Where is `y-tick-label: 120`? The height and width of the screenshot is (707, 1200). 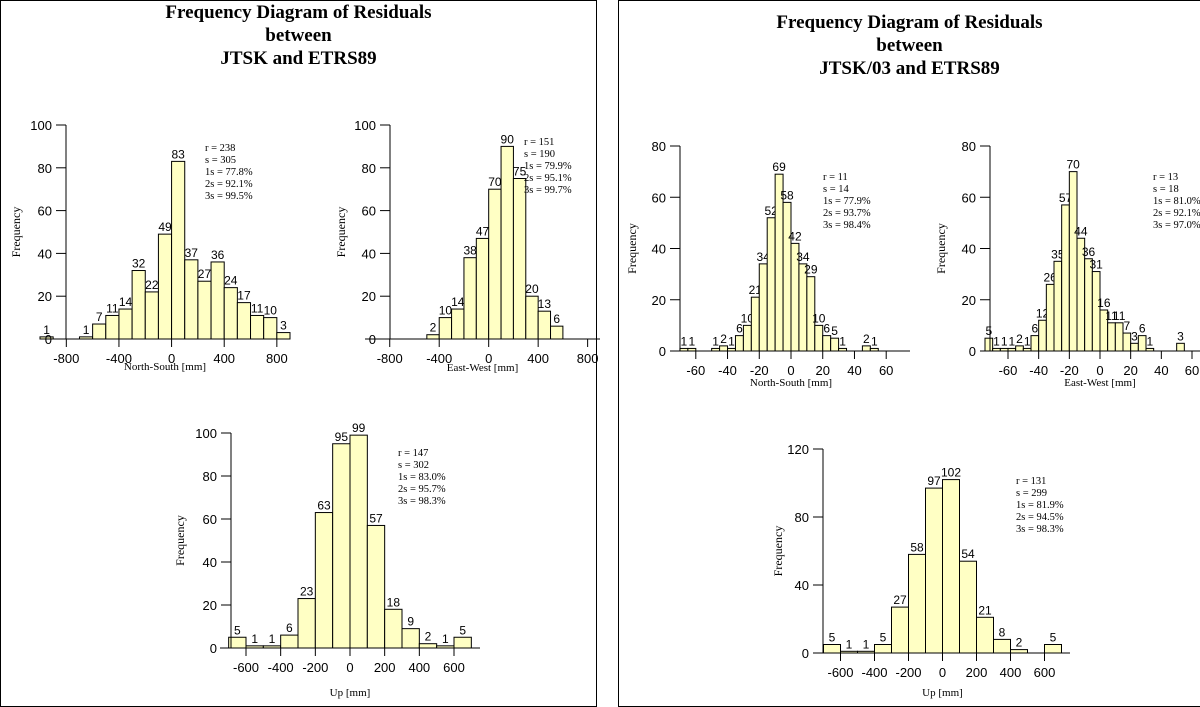 y-tick-label: 120 is located at coordinates (798, 449).